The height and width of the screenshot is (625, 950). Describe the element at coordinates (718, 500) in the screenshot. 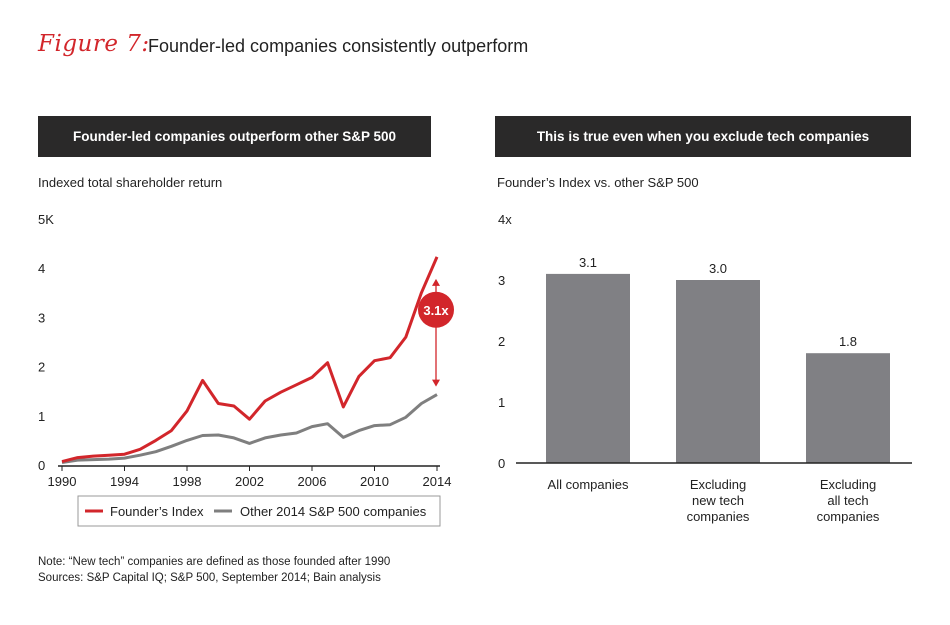

I see `category-label: new tech` at that location.